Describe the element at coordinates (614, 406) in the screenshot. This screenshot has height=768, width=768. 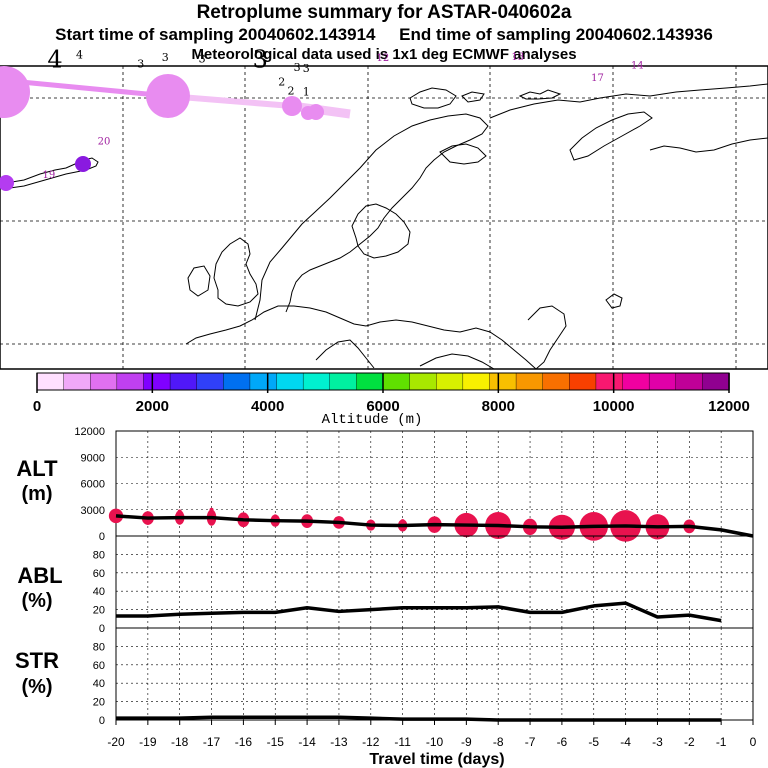
I see `colorbar-tick-label: 10000` at that location.